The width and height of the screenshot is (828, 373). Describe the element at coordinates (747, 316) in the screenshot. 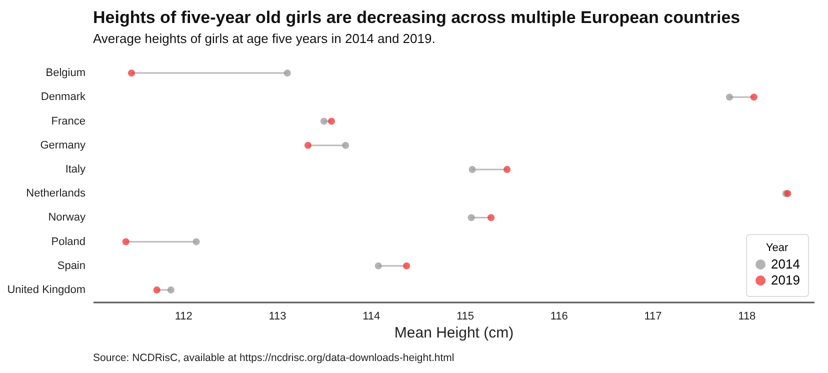

I see `x-tick-label: 118` at that location.